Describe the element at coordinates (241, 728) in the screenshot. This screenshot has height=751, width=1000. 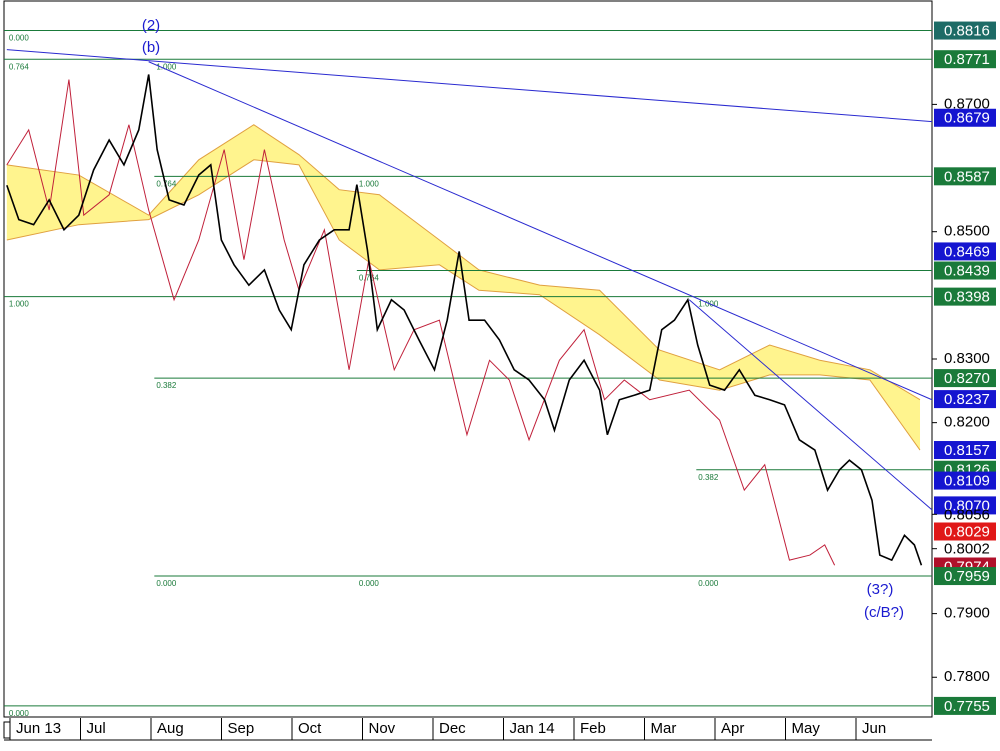
I see `x-tick-label: Sep` at that location.